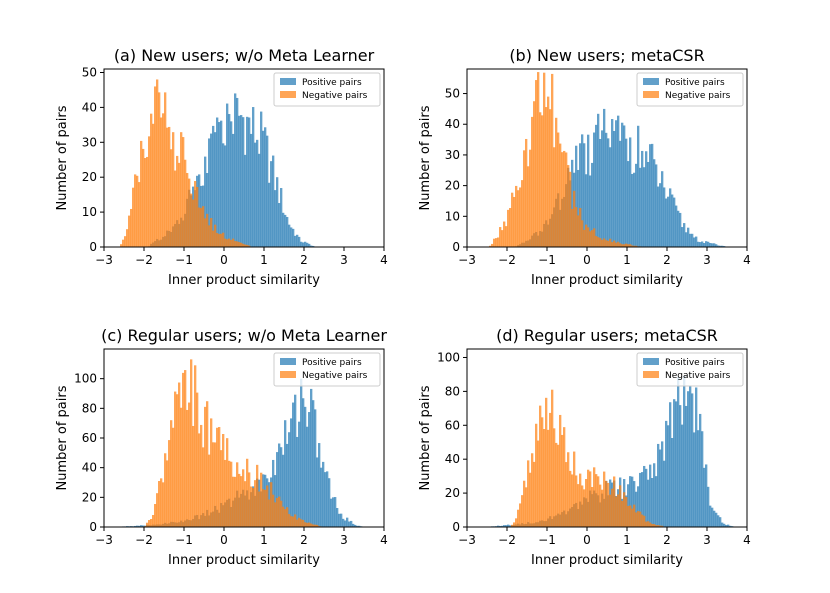  I want to click on x-tick-label: 2, so click(667, 260).